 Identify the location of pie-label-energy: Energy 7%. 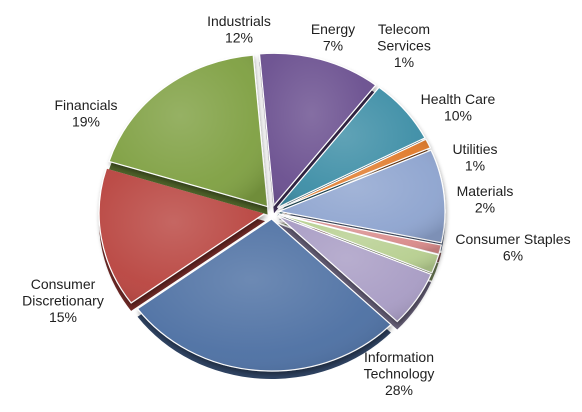
(333, 37).